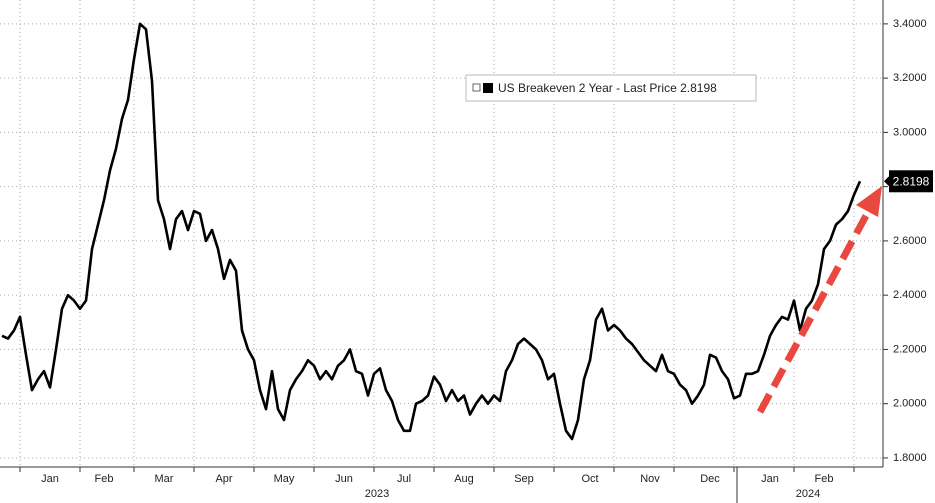 Image resolution: width=935 pixels, height=503 pixels. Describe the element at coordinates (814, 312) in the screenshot. I see `arrow-shaft` at that location.